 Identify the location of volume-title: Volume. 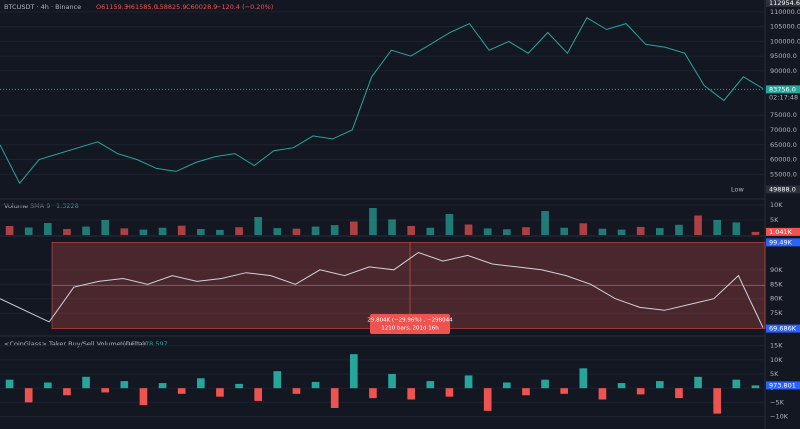
(16, 206).